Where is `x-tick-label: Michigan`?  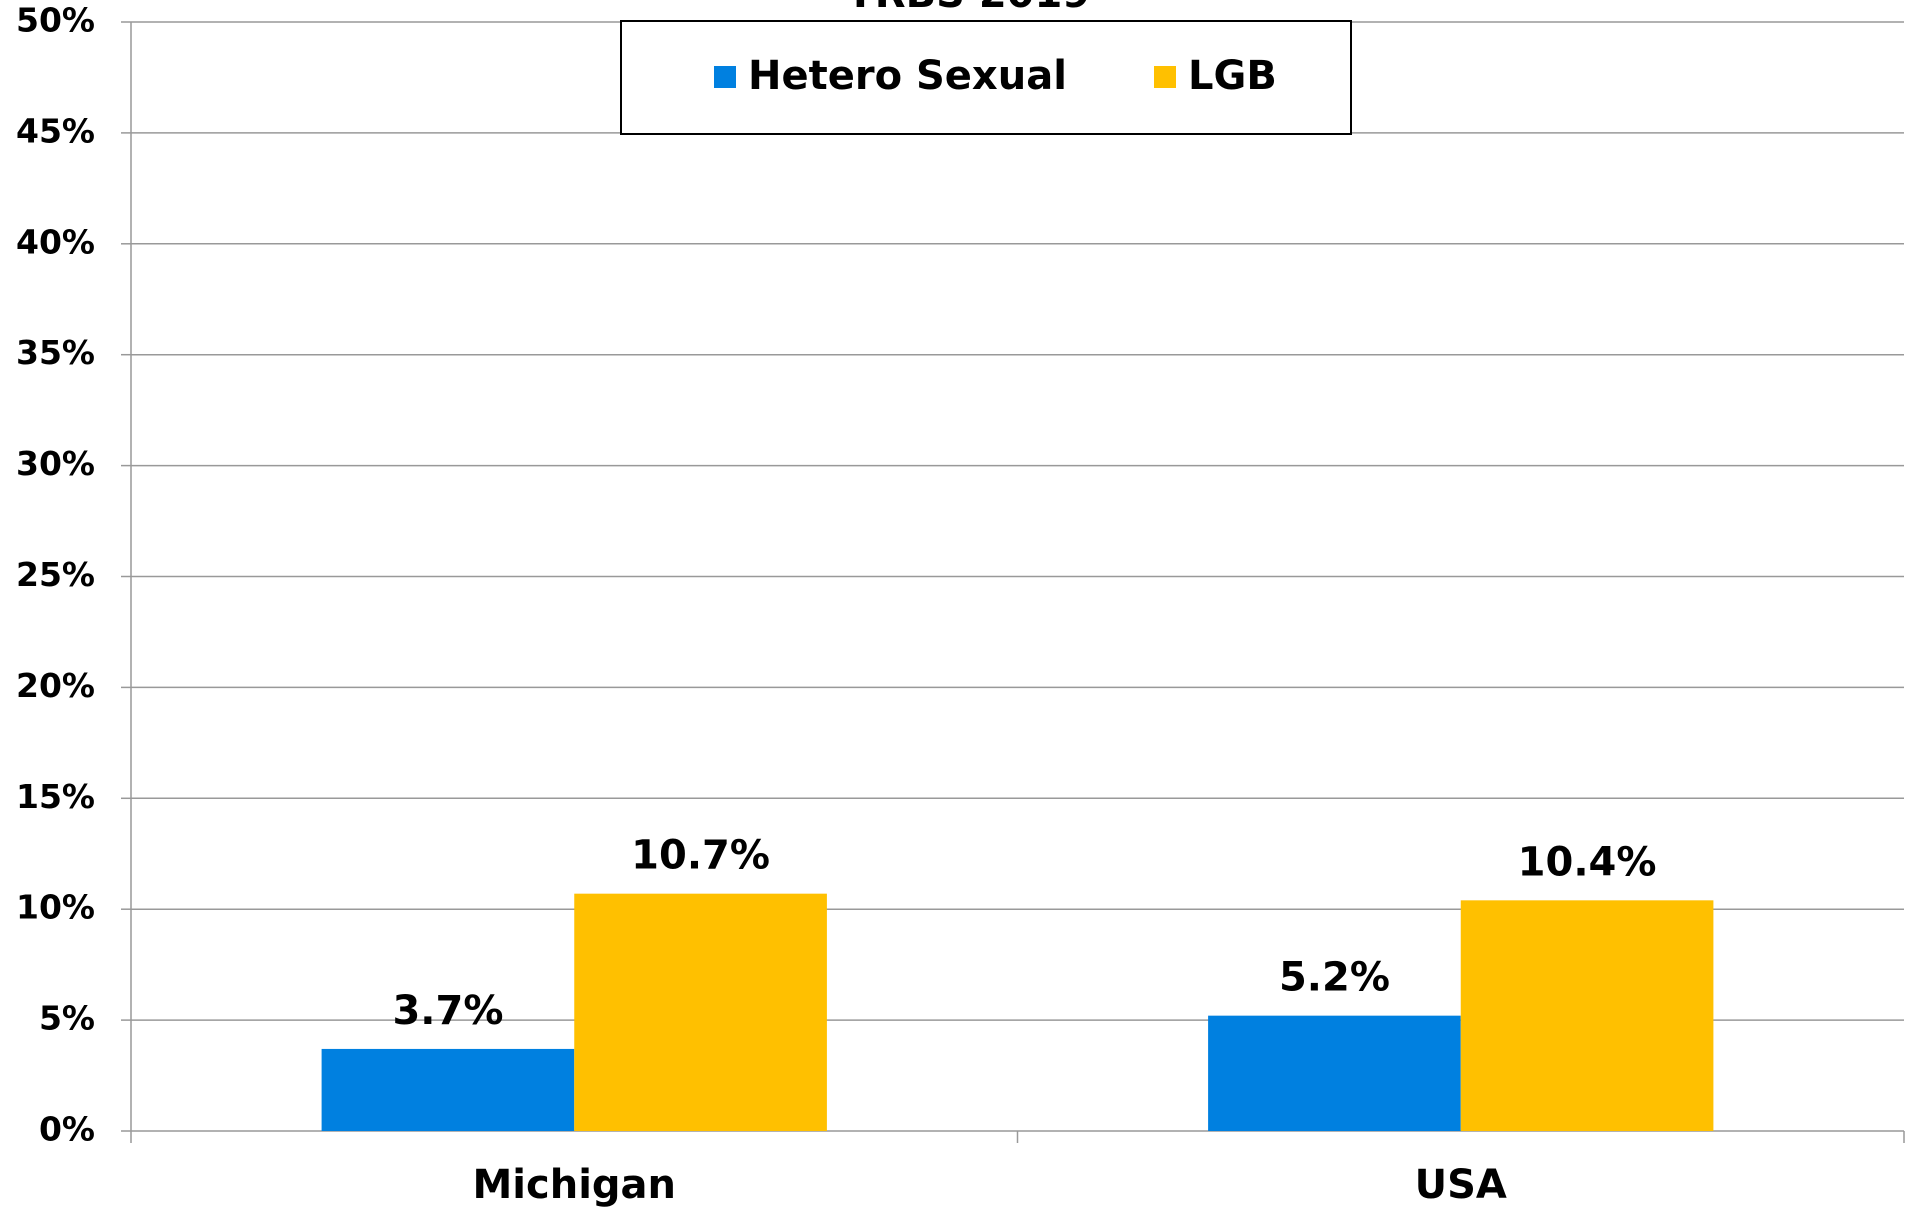 x-tick-label: Michigan is located at coordinates (574, 1185).